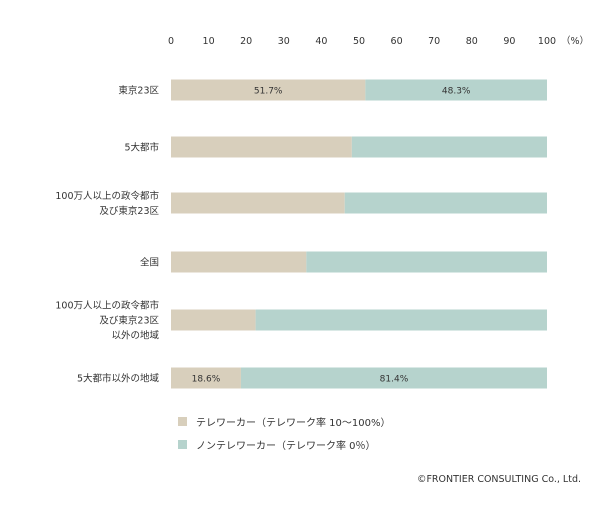  Describe the element at coordinates (397, 41) in the screenshot. I see `x-tick-label: 60` at that location.